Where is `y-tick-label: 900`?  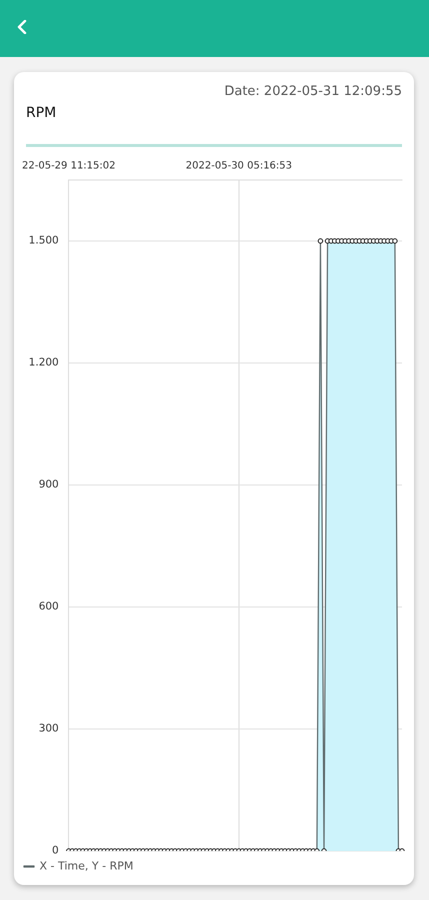 y-tick-label: 900 is located at coordinates (48, 484).